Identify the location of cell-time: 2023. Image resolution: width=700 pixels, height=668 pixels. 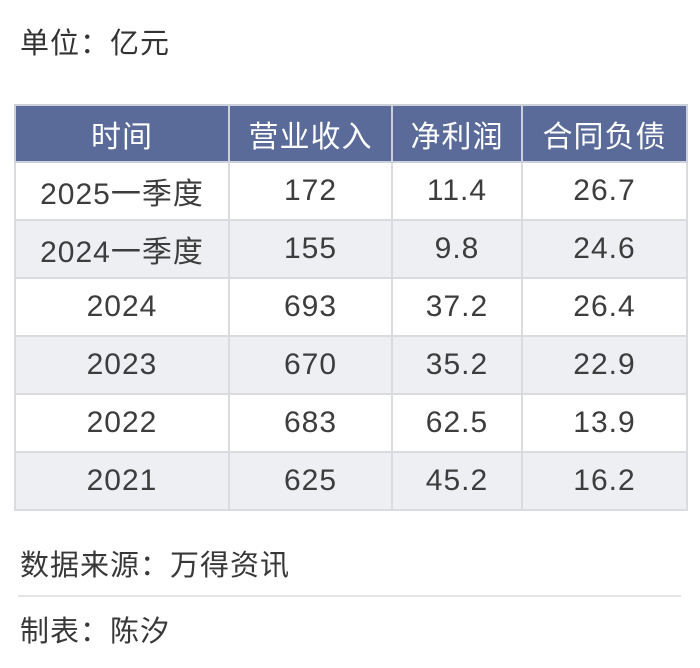
(122, 365).